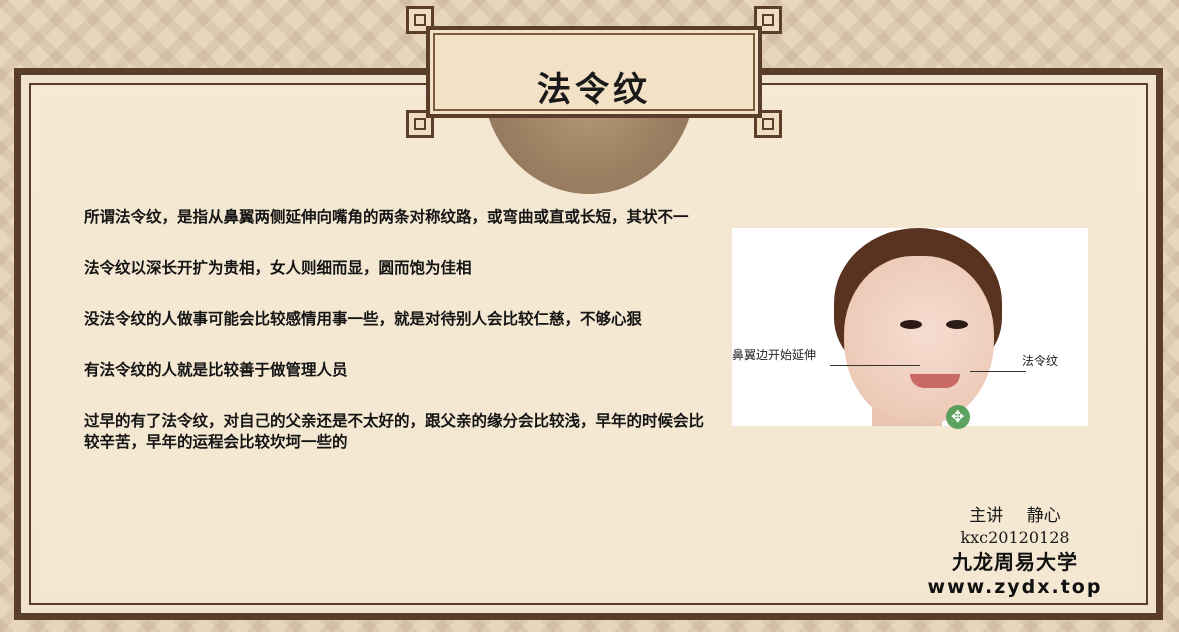 This screenshot has height=632, width=1179. Describe the element at coordinates (1015, 587) in the screenshot. I see `website: www.zydx.top` at that location.